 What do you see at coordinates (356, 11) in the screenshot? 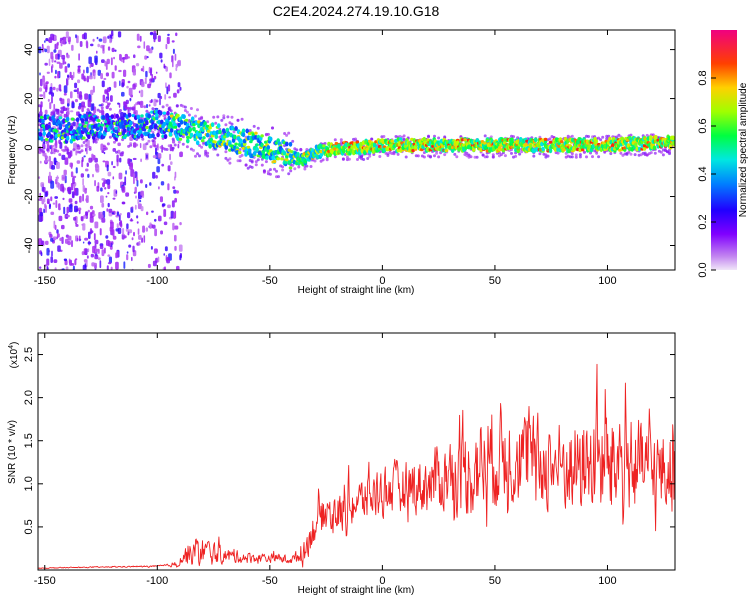
I see `chart-title: C2E4.2024.274.19.10.G18` at bounding box center [356, 11].